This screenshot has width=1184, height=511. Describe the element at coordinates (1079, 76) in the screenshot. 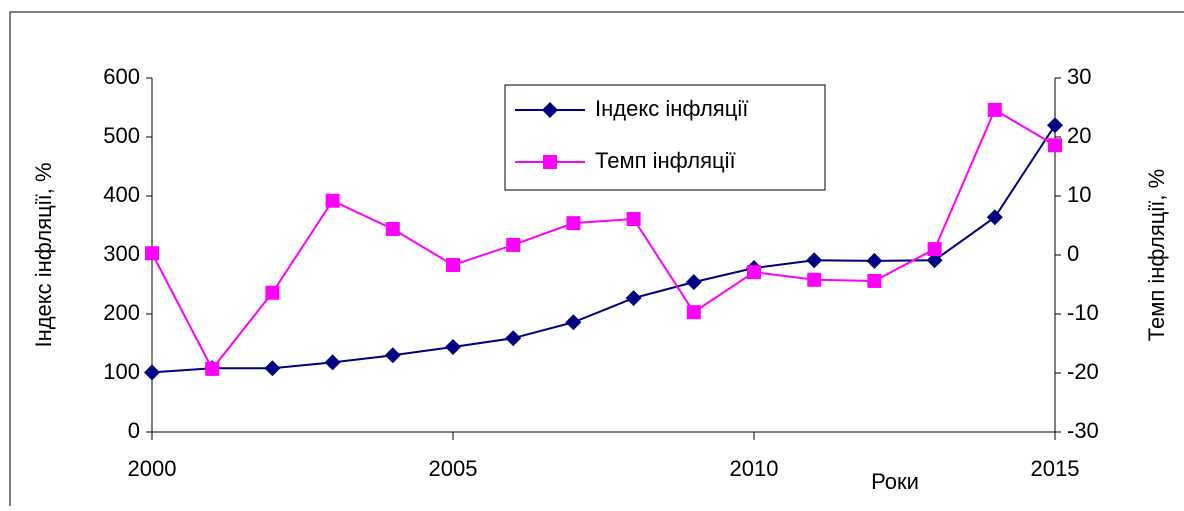

I see `y2-tick-label: 30` at that location.